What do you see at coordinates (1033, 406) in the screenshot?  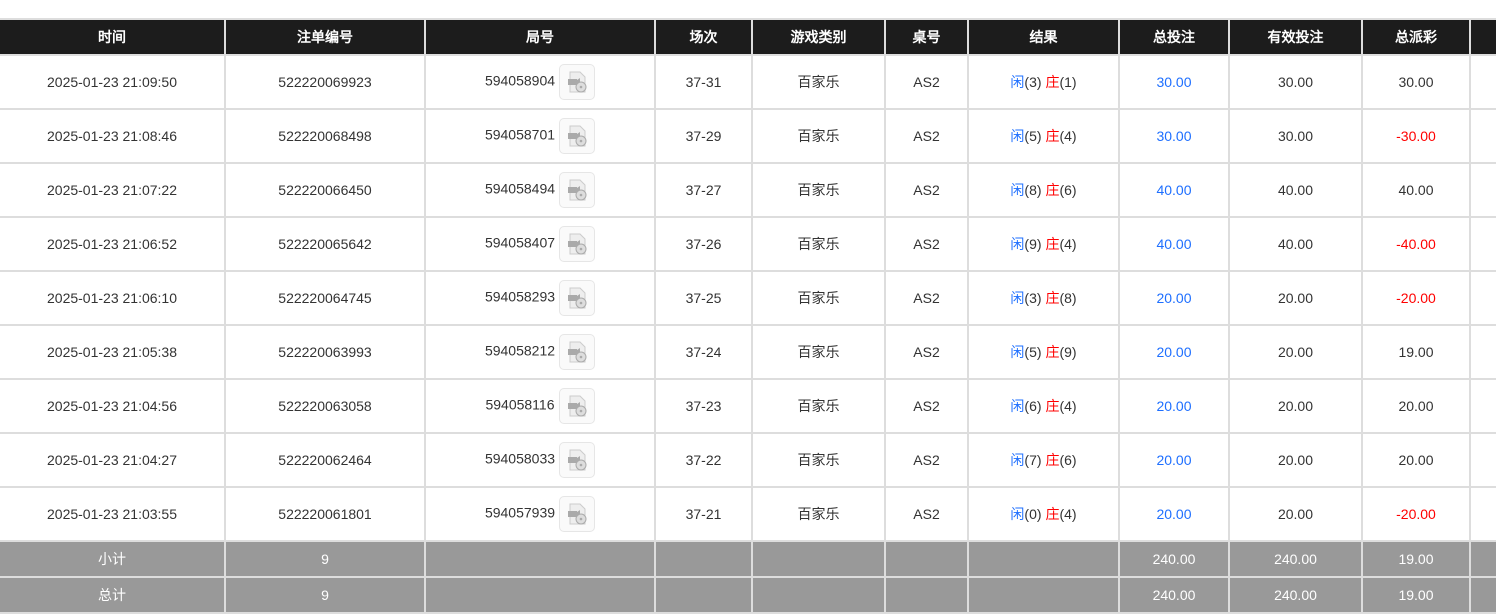 I see `player-score: (6)` at bounding box center [1033, 406].